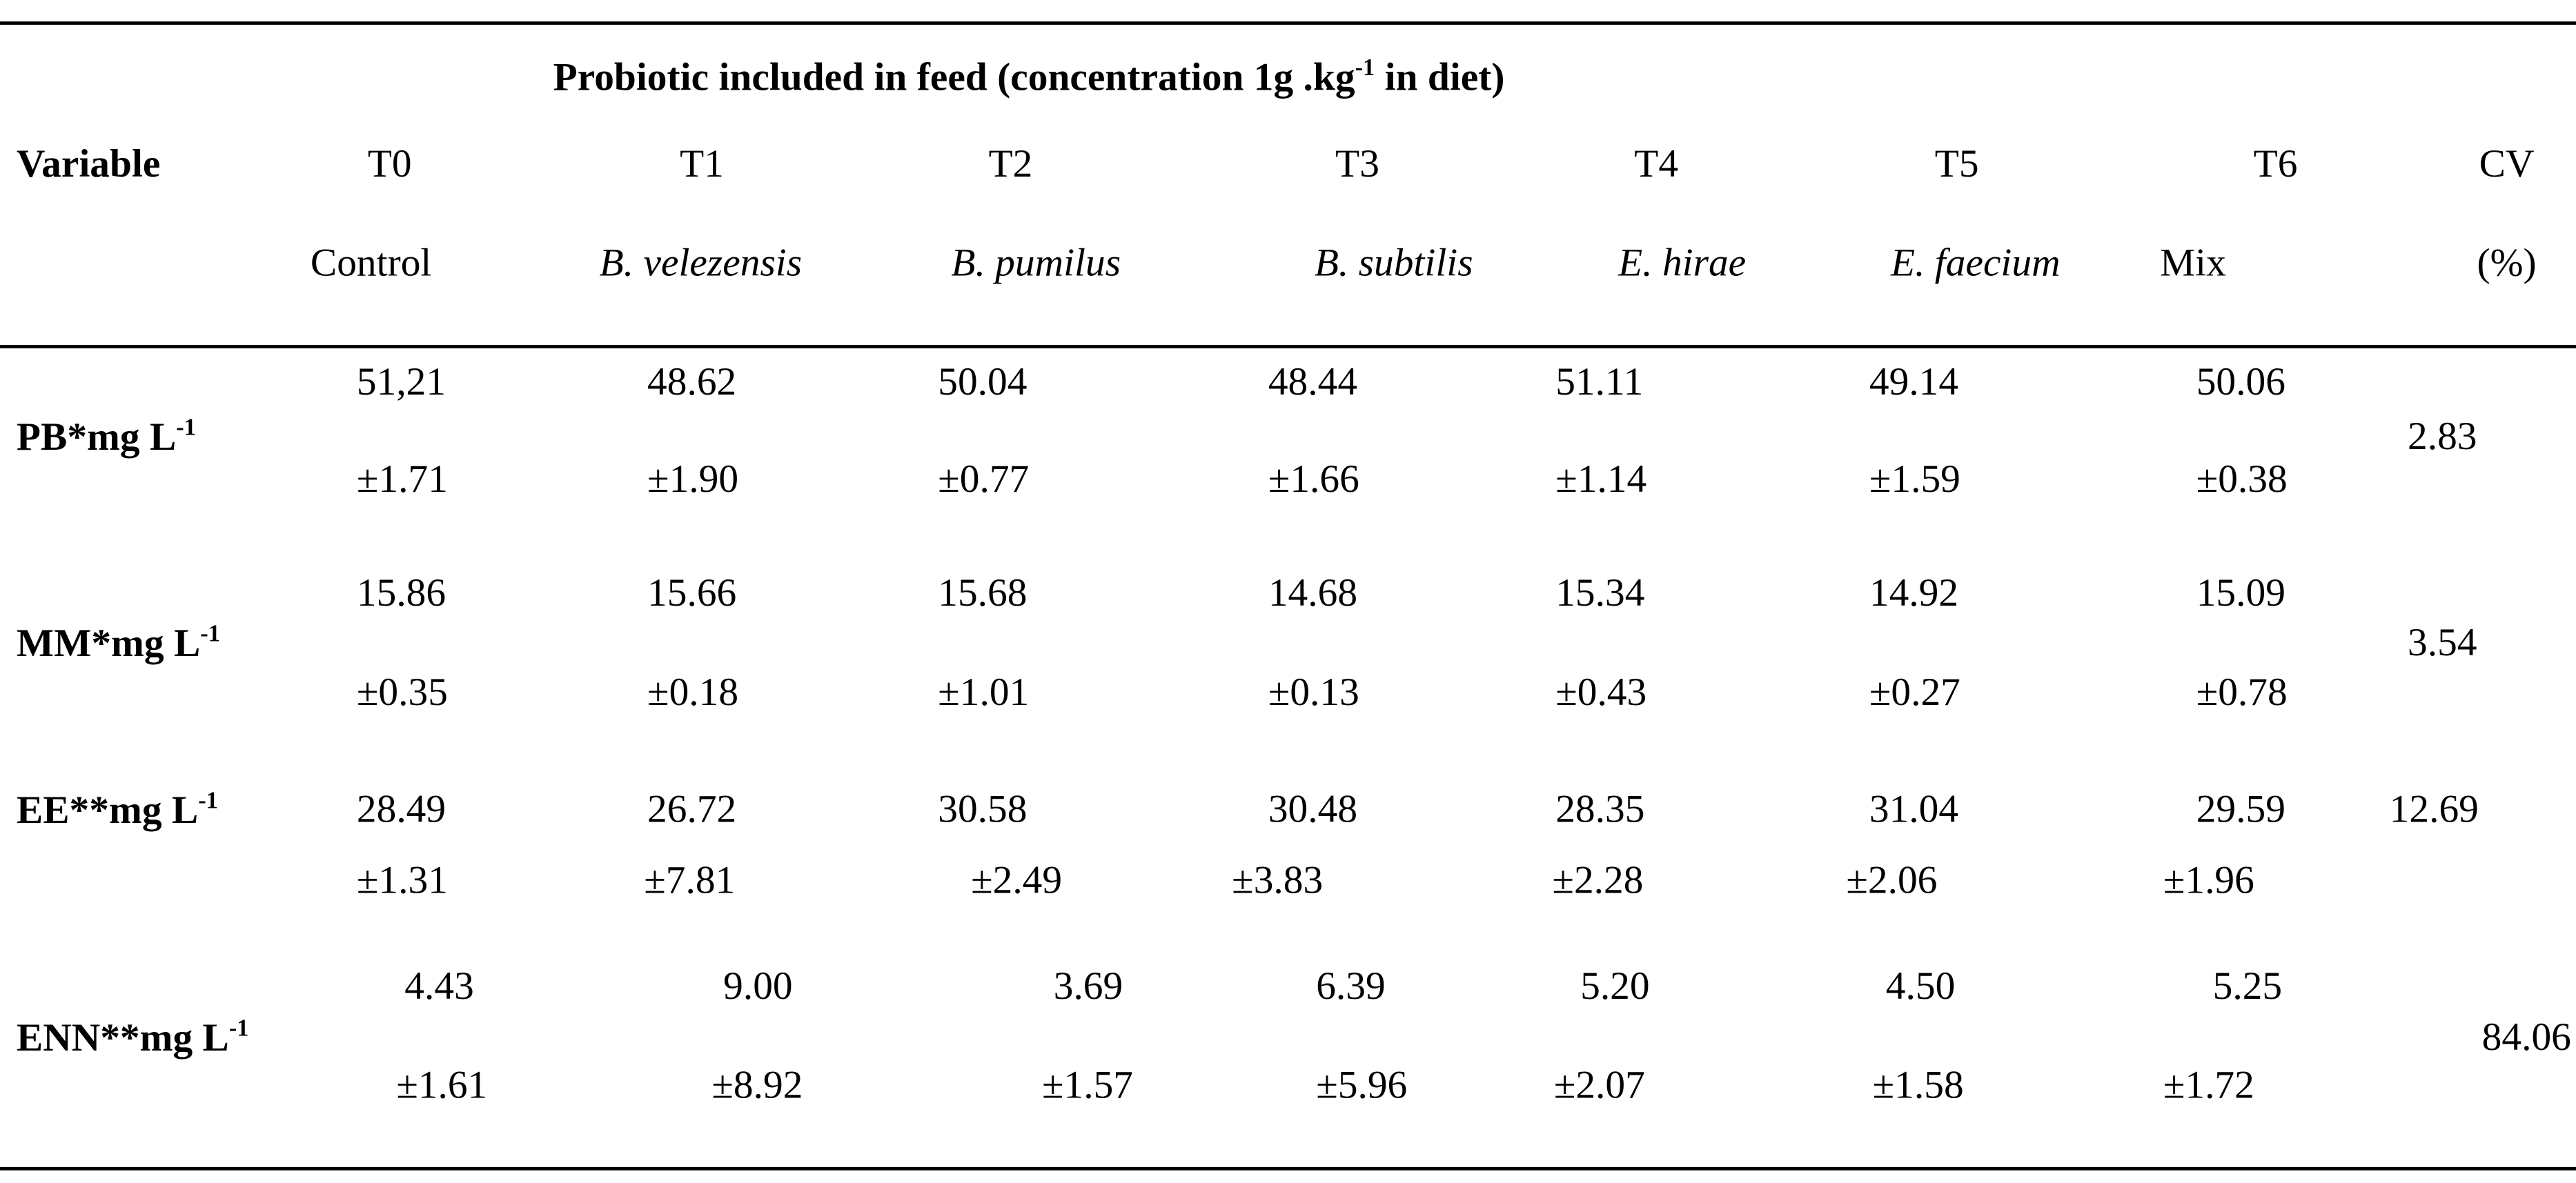 The image size is (2576, 1183). I want to click on variable-header: Variable, so click(88, 165).